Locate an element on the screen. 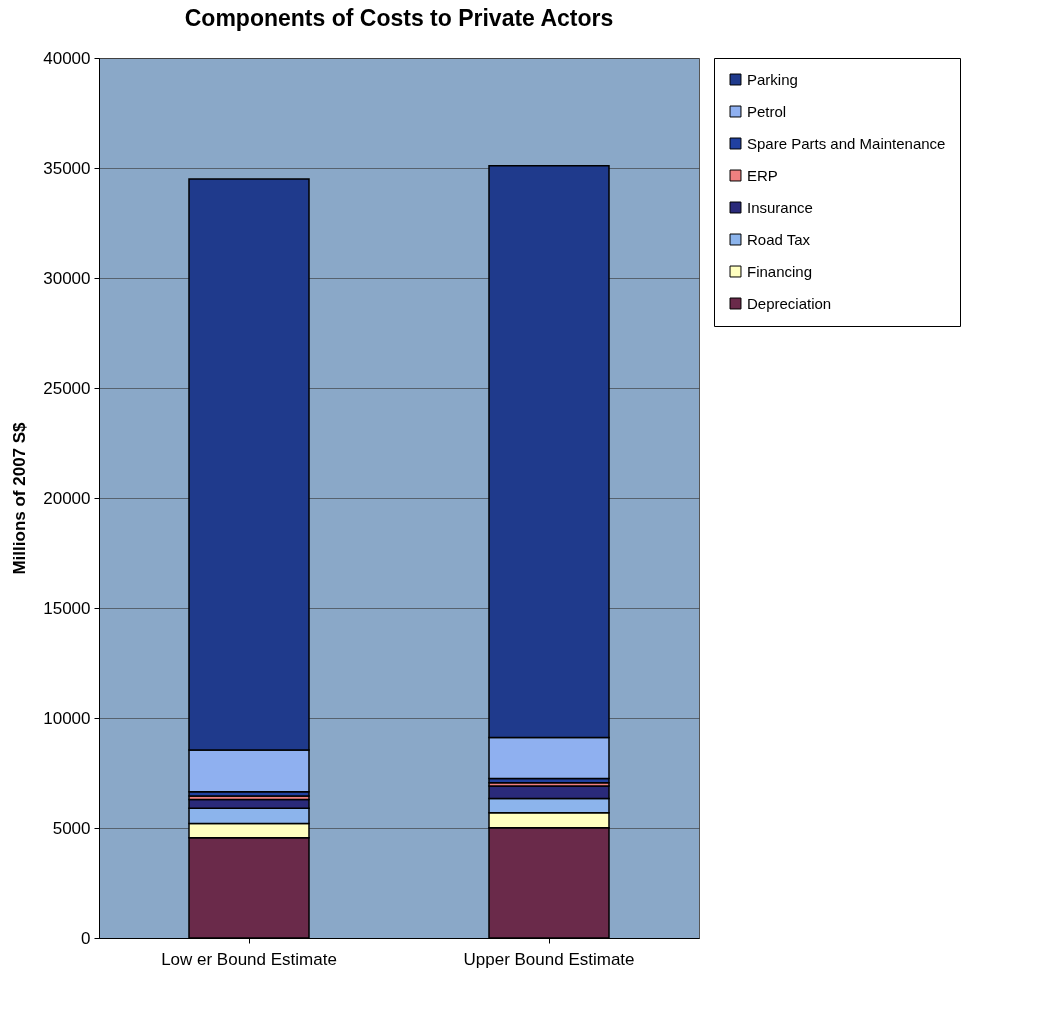  x-tick-label: Upper Bound Estimate is located at coordinates (549, 959).